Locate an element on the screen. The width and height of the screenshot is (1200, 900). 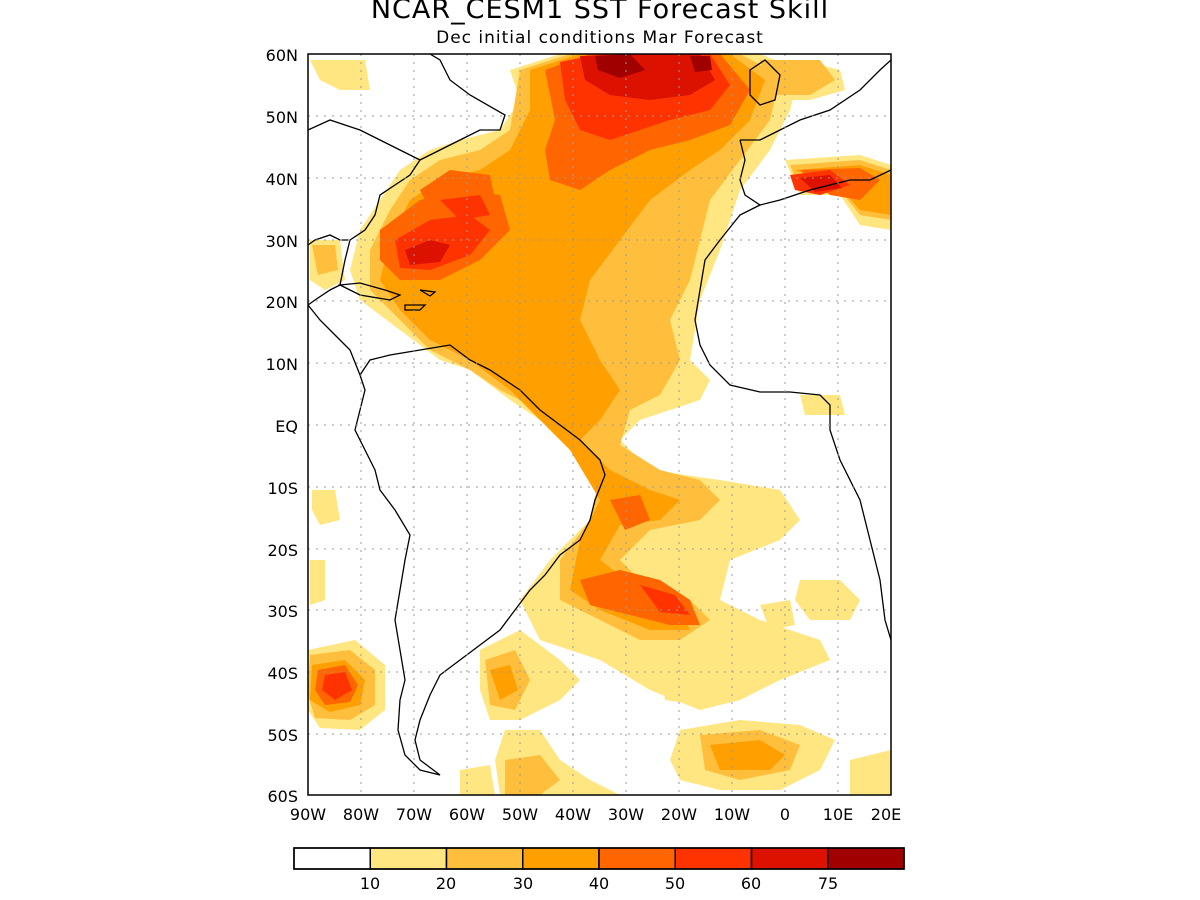
lat-label: 40S is located at coordinates (282, 673).